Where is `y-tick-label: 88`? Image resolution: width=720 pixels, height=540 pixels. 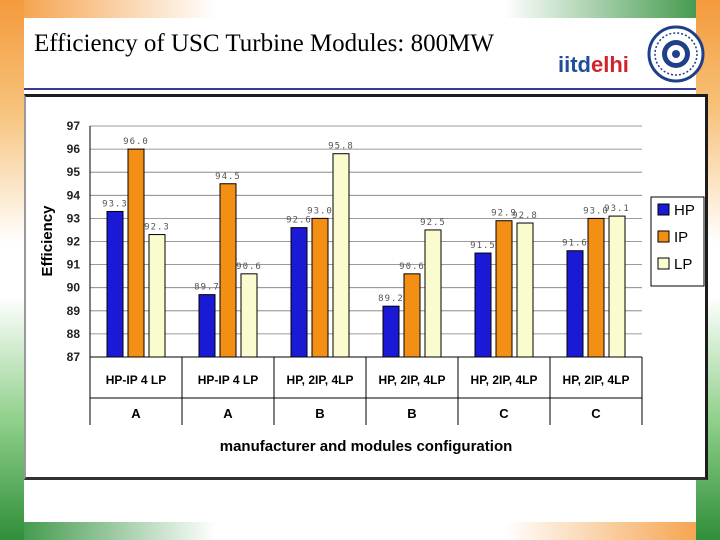
y-tick-label: 88 is located at coordinates (74, 334).